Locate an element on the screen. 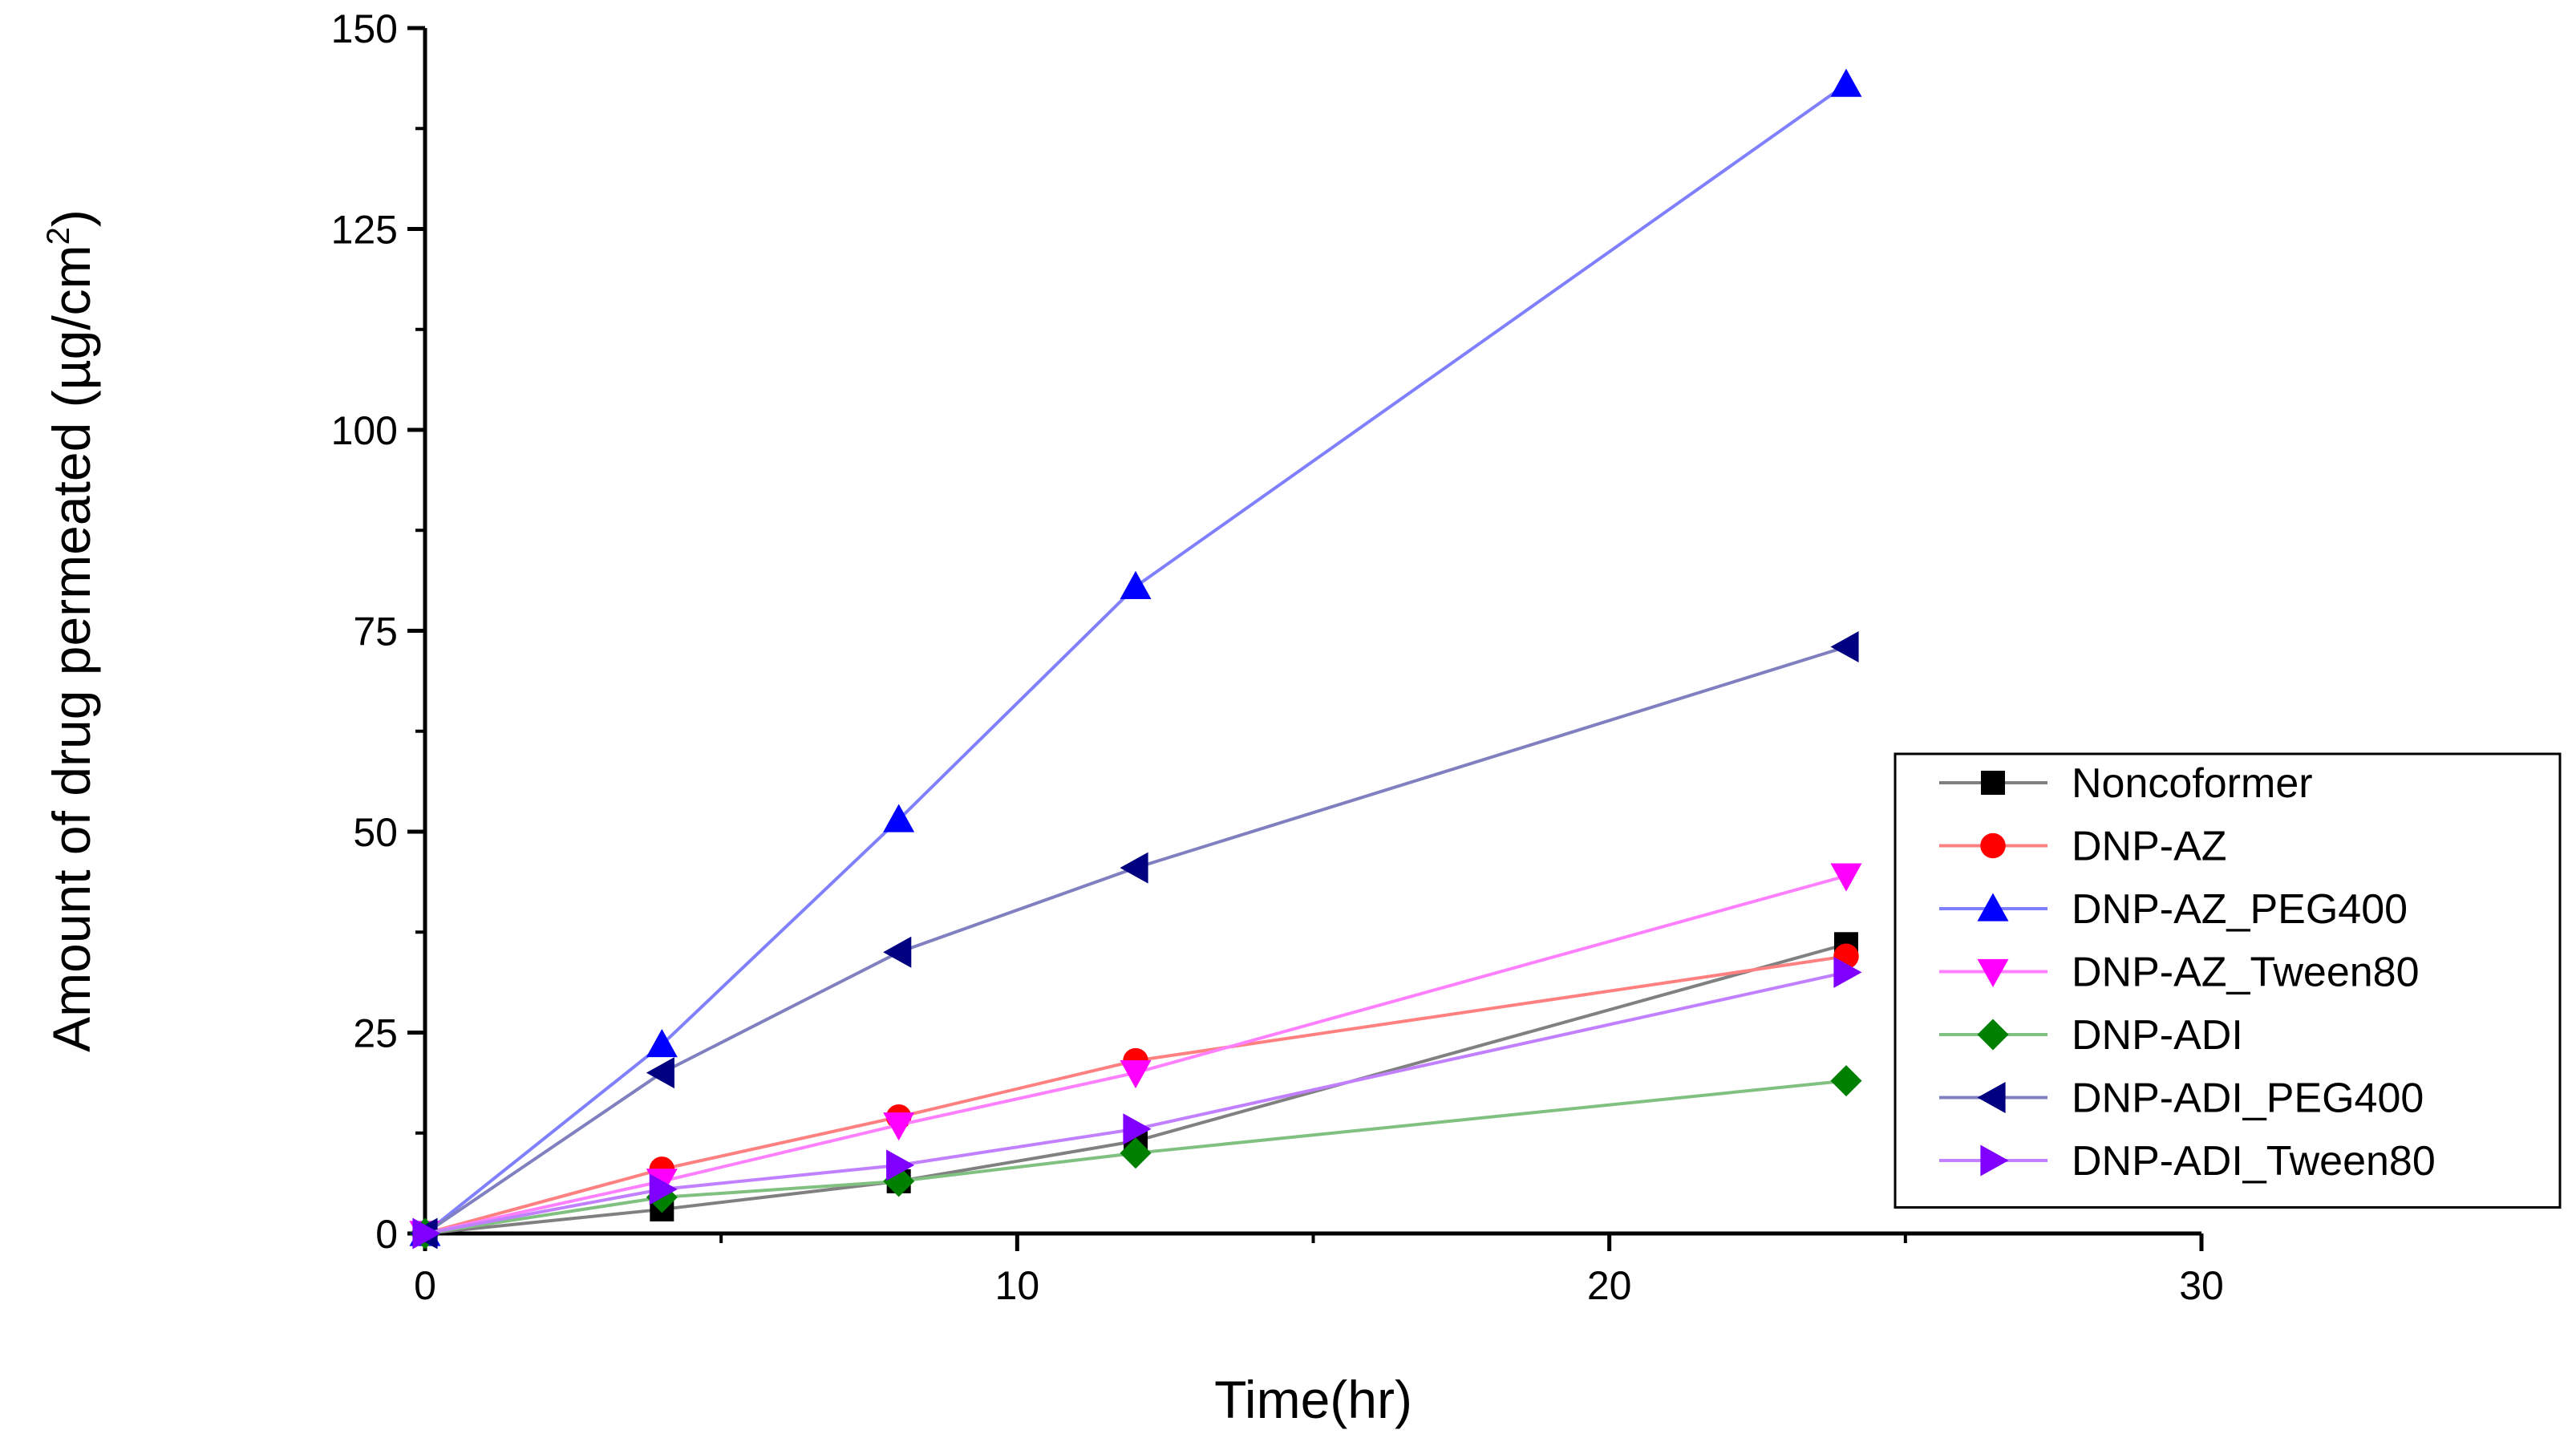 The width and height of the screenshot is (2576, 1442). legend-label: DNP-ADI is located at coordinates (2157, 1035).